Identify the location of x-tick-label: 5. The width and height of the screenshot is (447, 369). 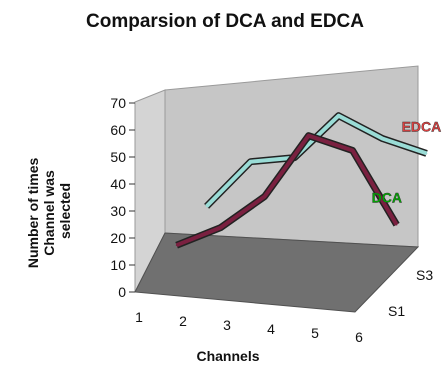
(315, 333).